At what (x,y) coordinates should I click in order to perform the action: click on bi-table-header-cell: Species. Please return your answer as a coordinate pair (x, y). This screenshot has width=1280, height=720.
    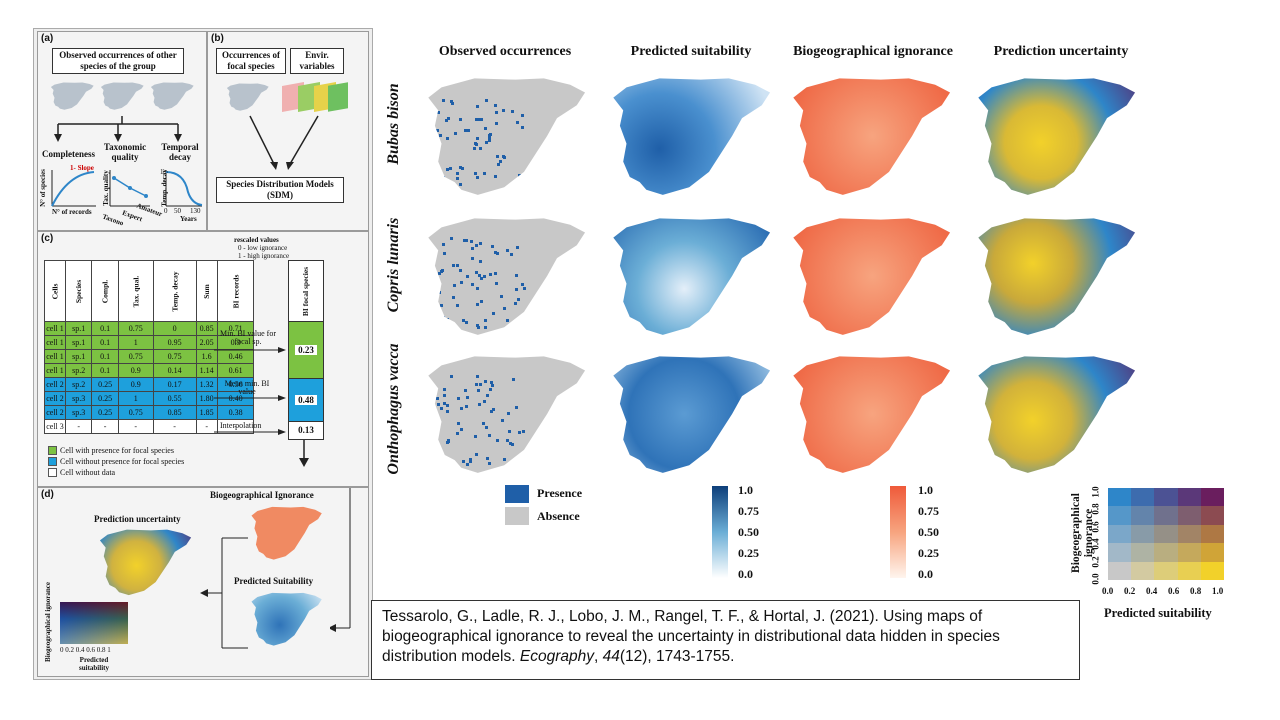
    Looking at the image, I should click on (78, 291).